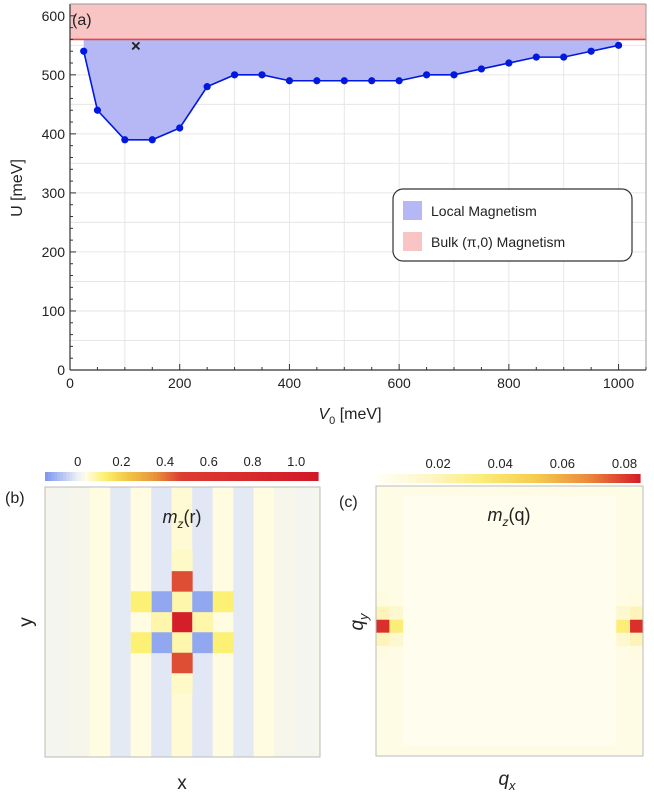 The width and height of the screenshot is (654, 798). What do you see at coordinates (509, 383) in the screenshot?
I see `x-tick-label: 800` at bounding box center [509, 383].